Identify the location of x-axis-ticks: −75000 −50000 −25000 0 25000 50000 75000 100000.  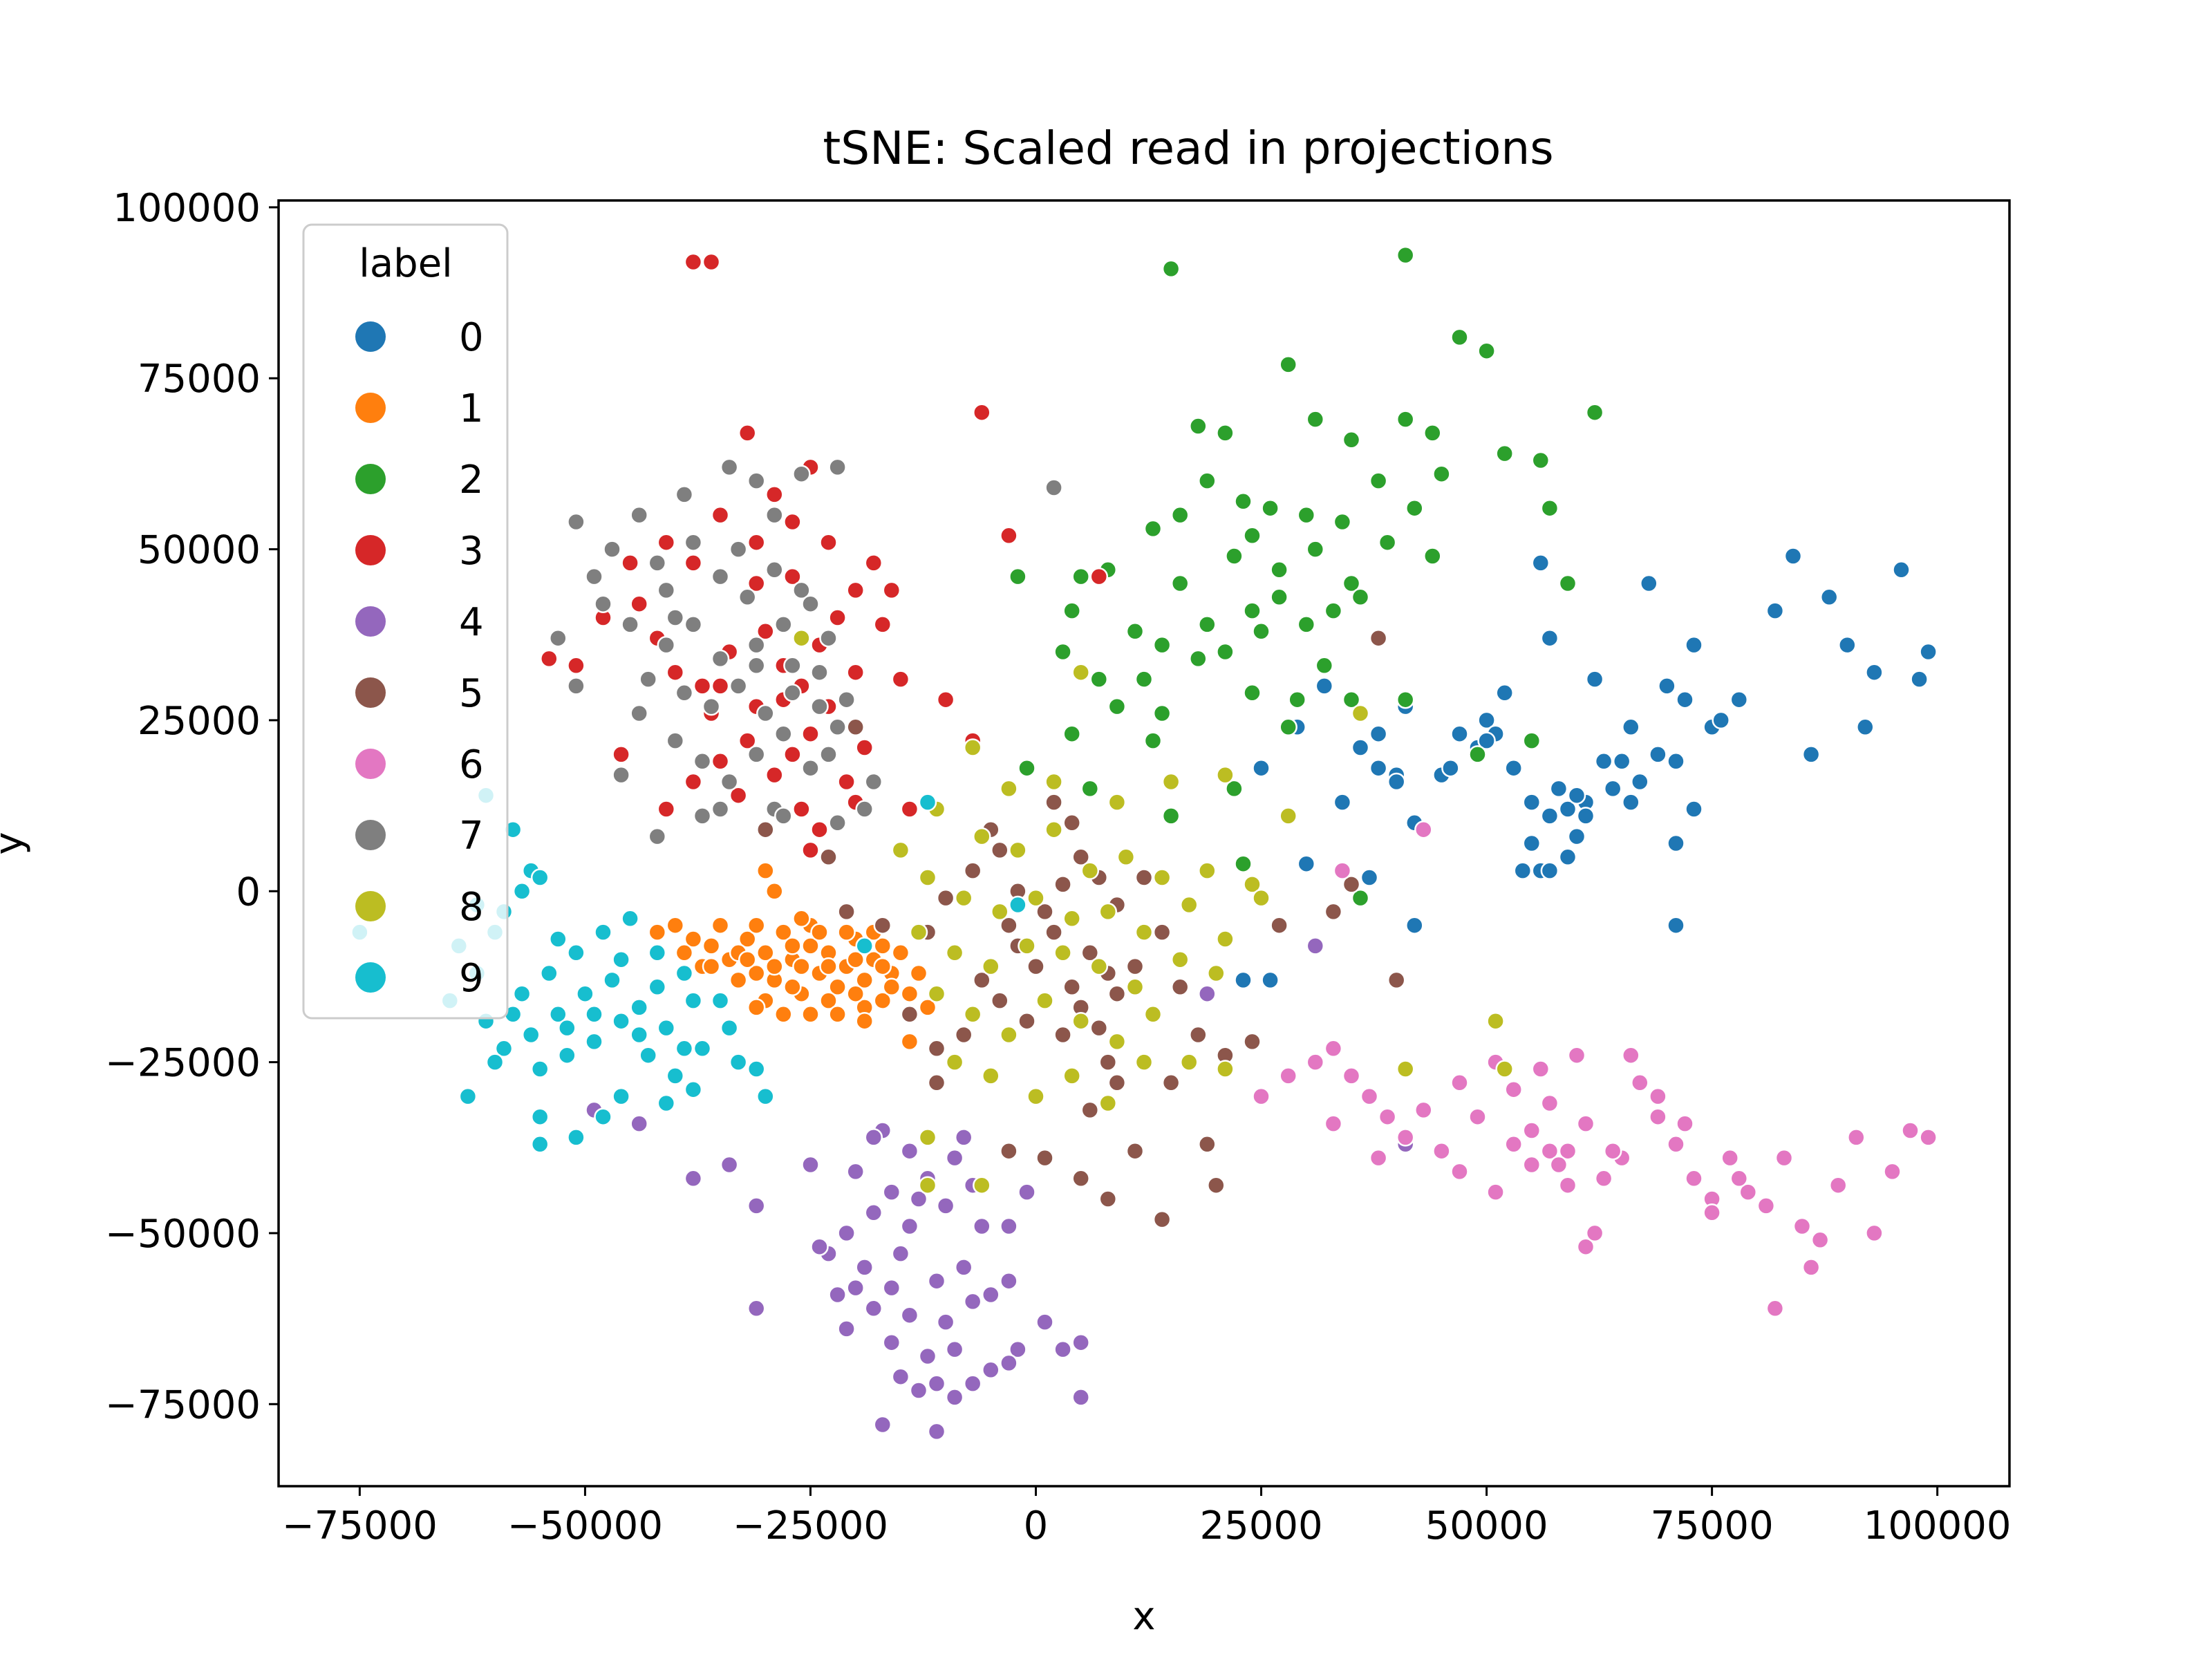
(1147, 1517).